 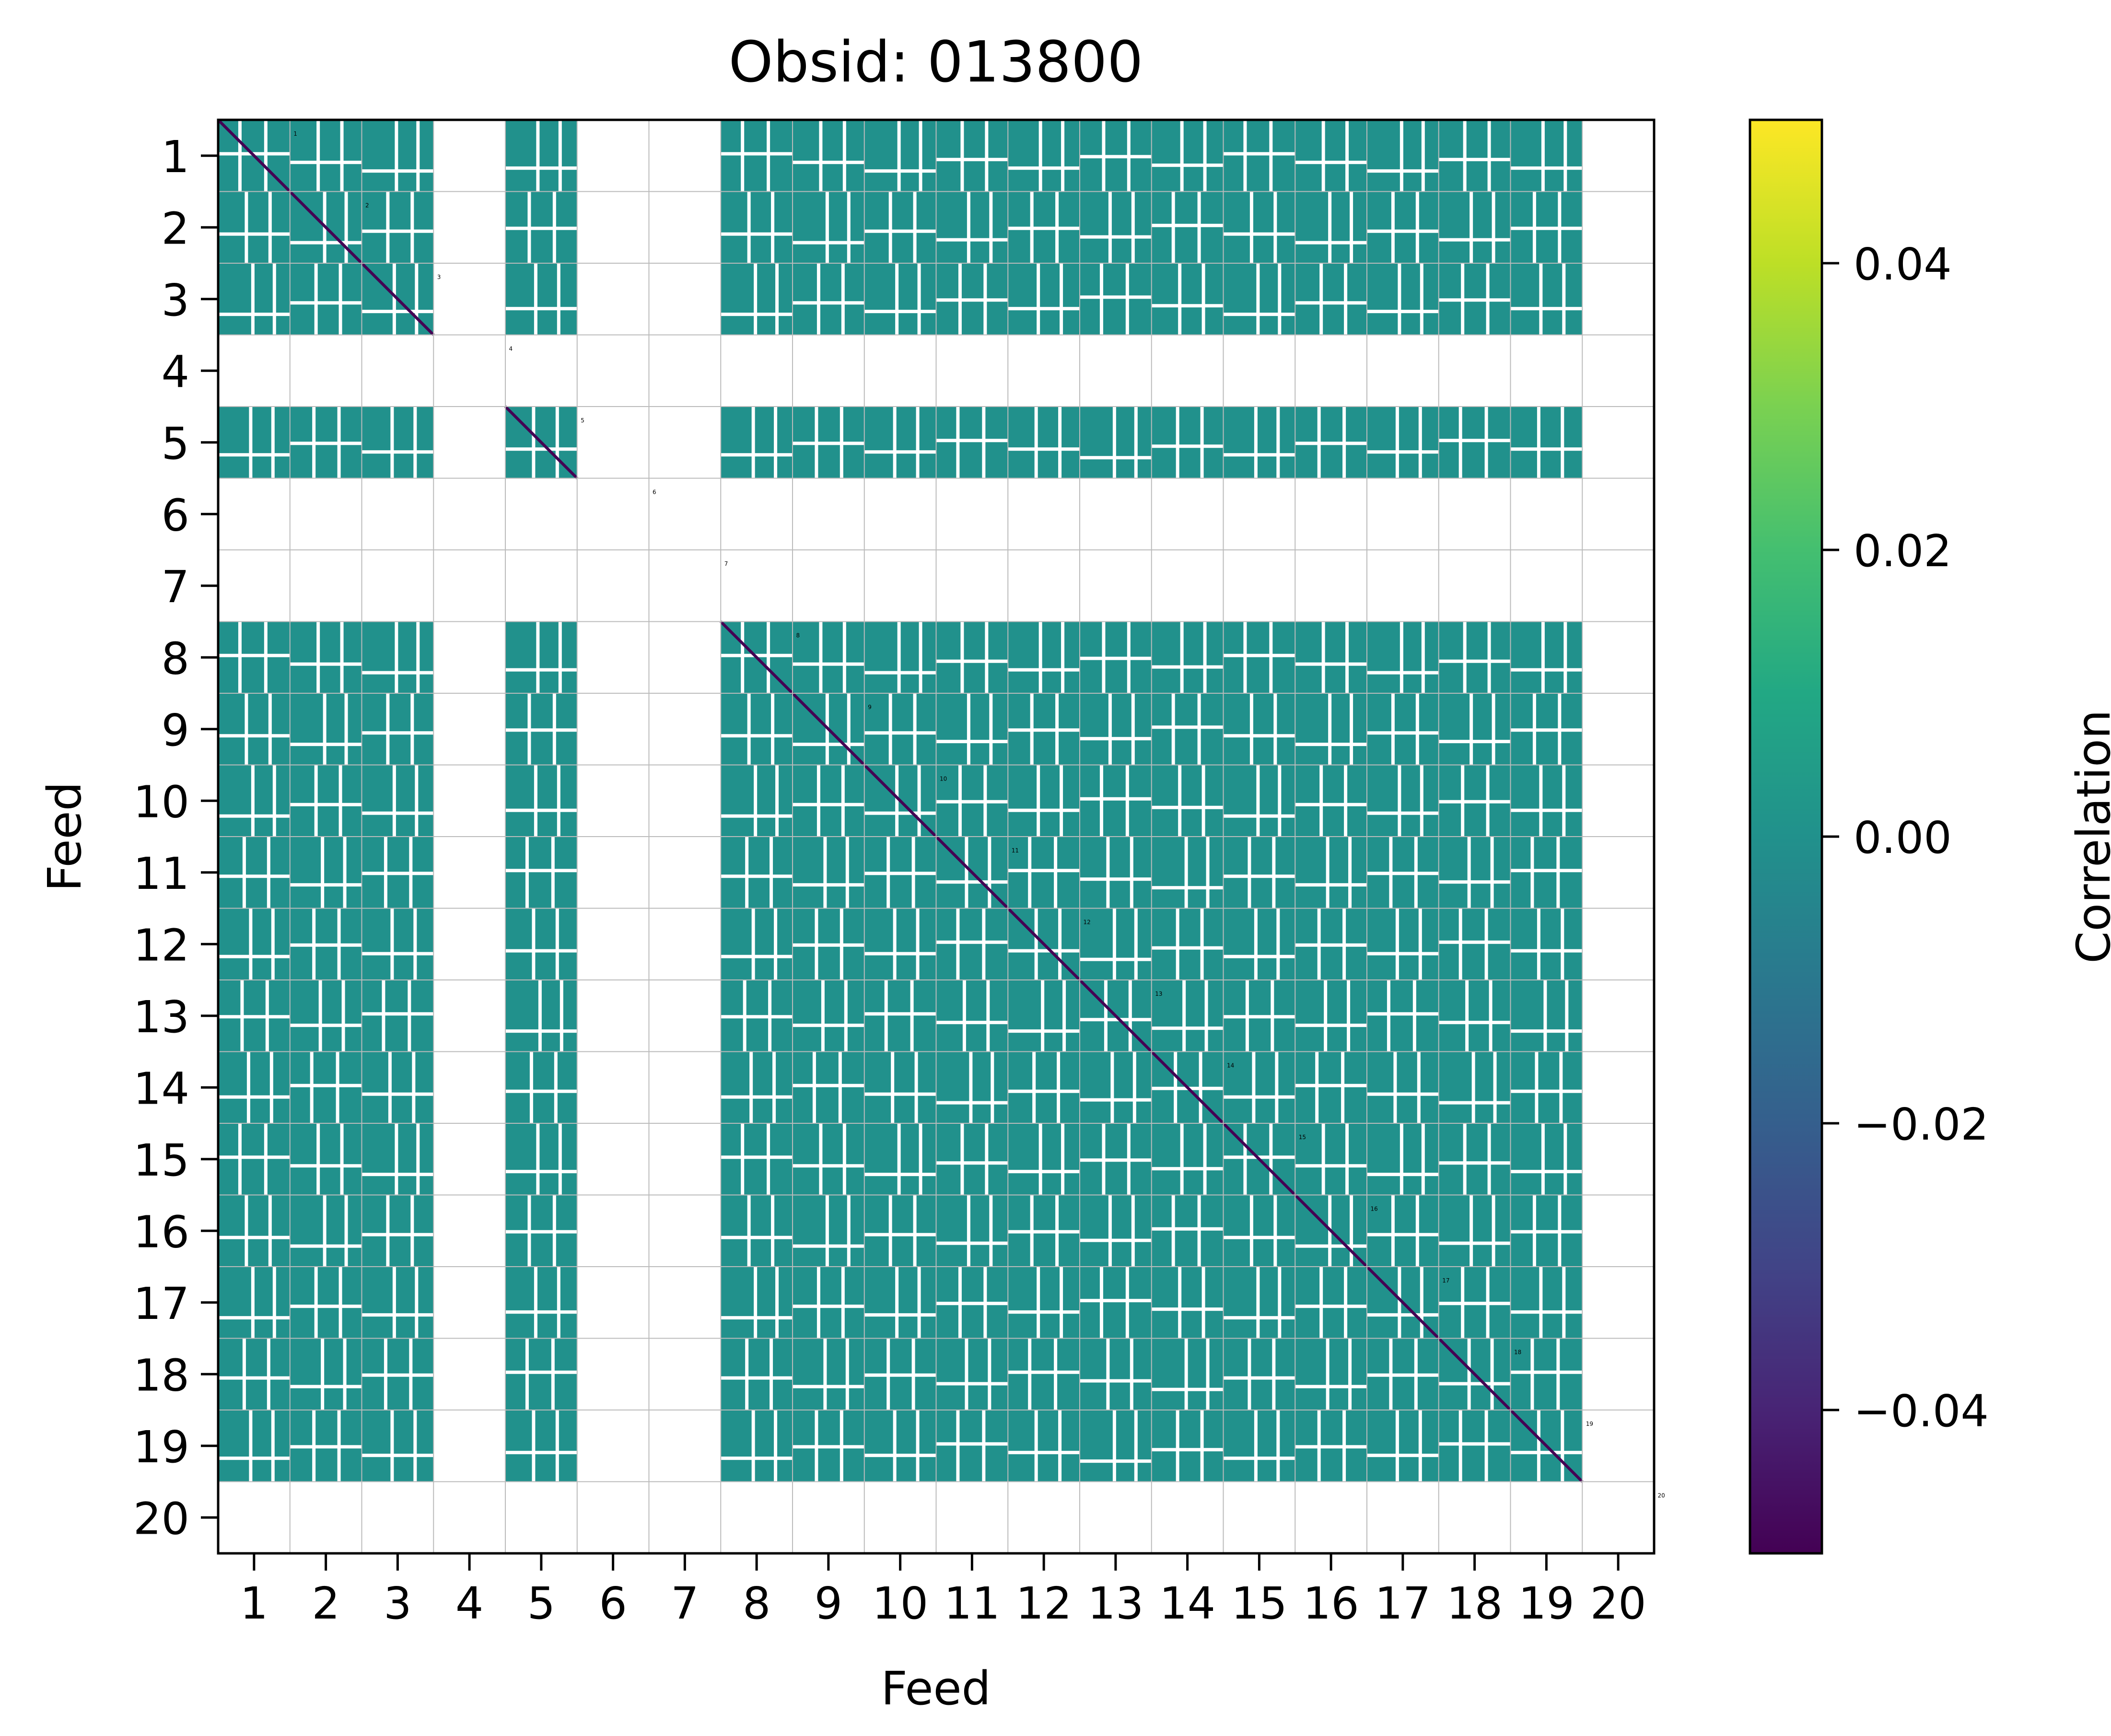 I want to click on feed-block-label: 13, so click(x=1158, y=993).